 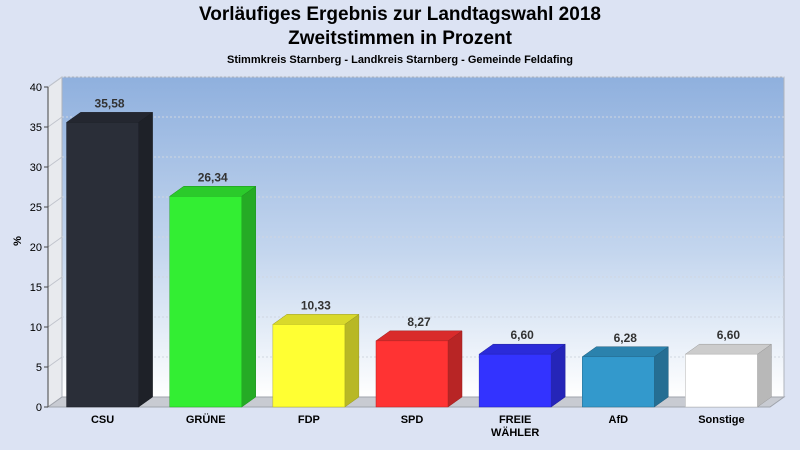 What do you see at coordinates (309, 420) in the screenshot?
I see `x-category-label: FDP` at bounding box center [309, 420].